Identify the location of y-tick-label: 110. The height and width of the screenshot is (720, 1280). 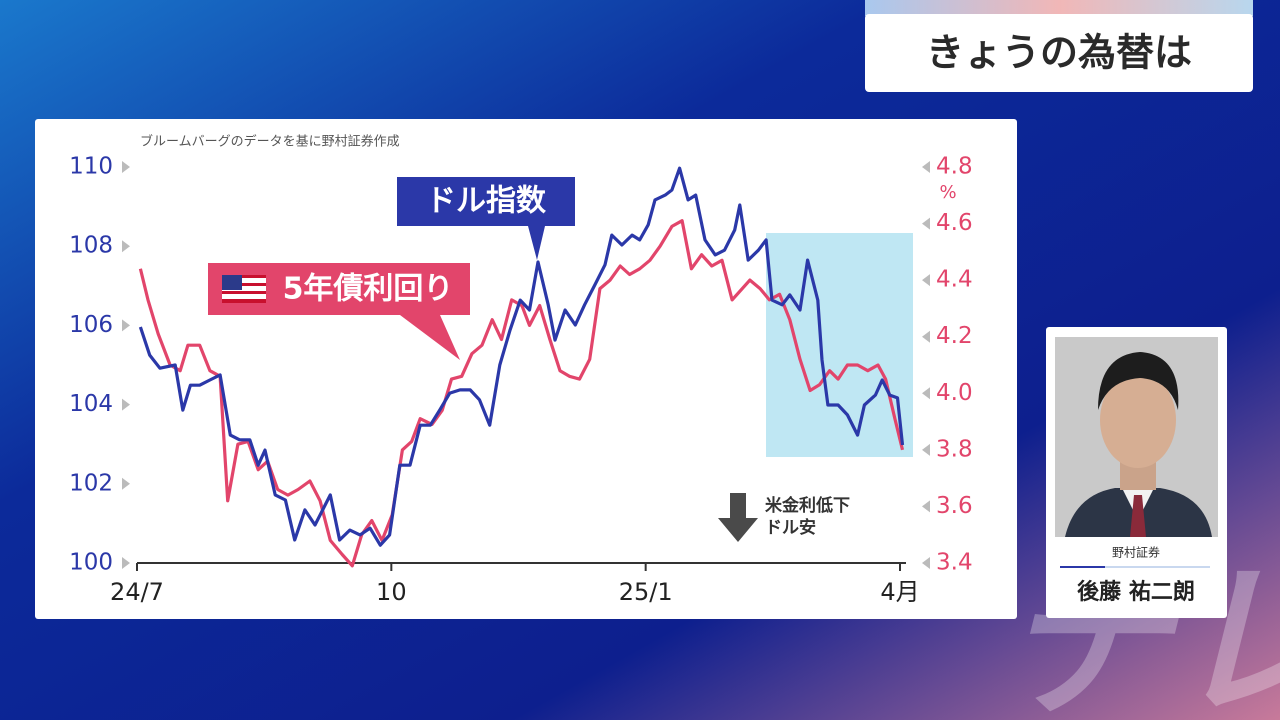
(91, 167).